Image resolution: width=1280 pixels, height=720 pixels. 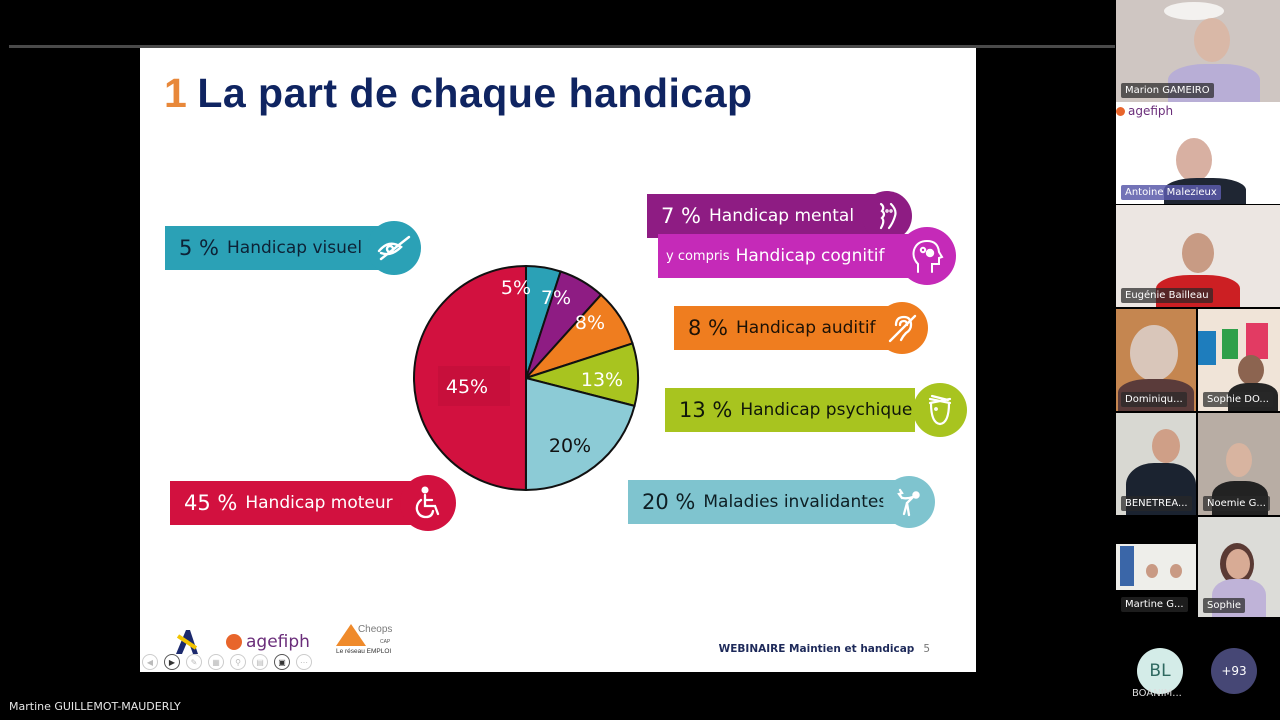 What do you see at coordinates (282, 662) in the screenshot?
I see `camera-button: ▣` at bounding box center [282, 662].